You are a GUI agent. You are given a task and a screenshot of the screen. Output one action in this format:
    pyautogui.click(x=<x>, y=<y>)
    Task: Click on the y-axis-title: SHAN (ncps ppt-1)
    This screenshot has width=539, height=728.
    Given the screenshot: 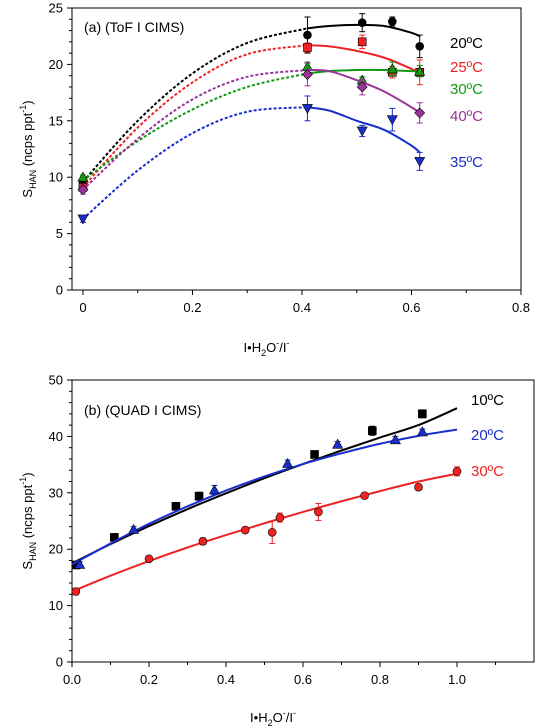 What is the action you would take?
    pyautogui.click(x=28, y=148)
    